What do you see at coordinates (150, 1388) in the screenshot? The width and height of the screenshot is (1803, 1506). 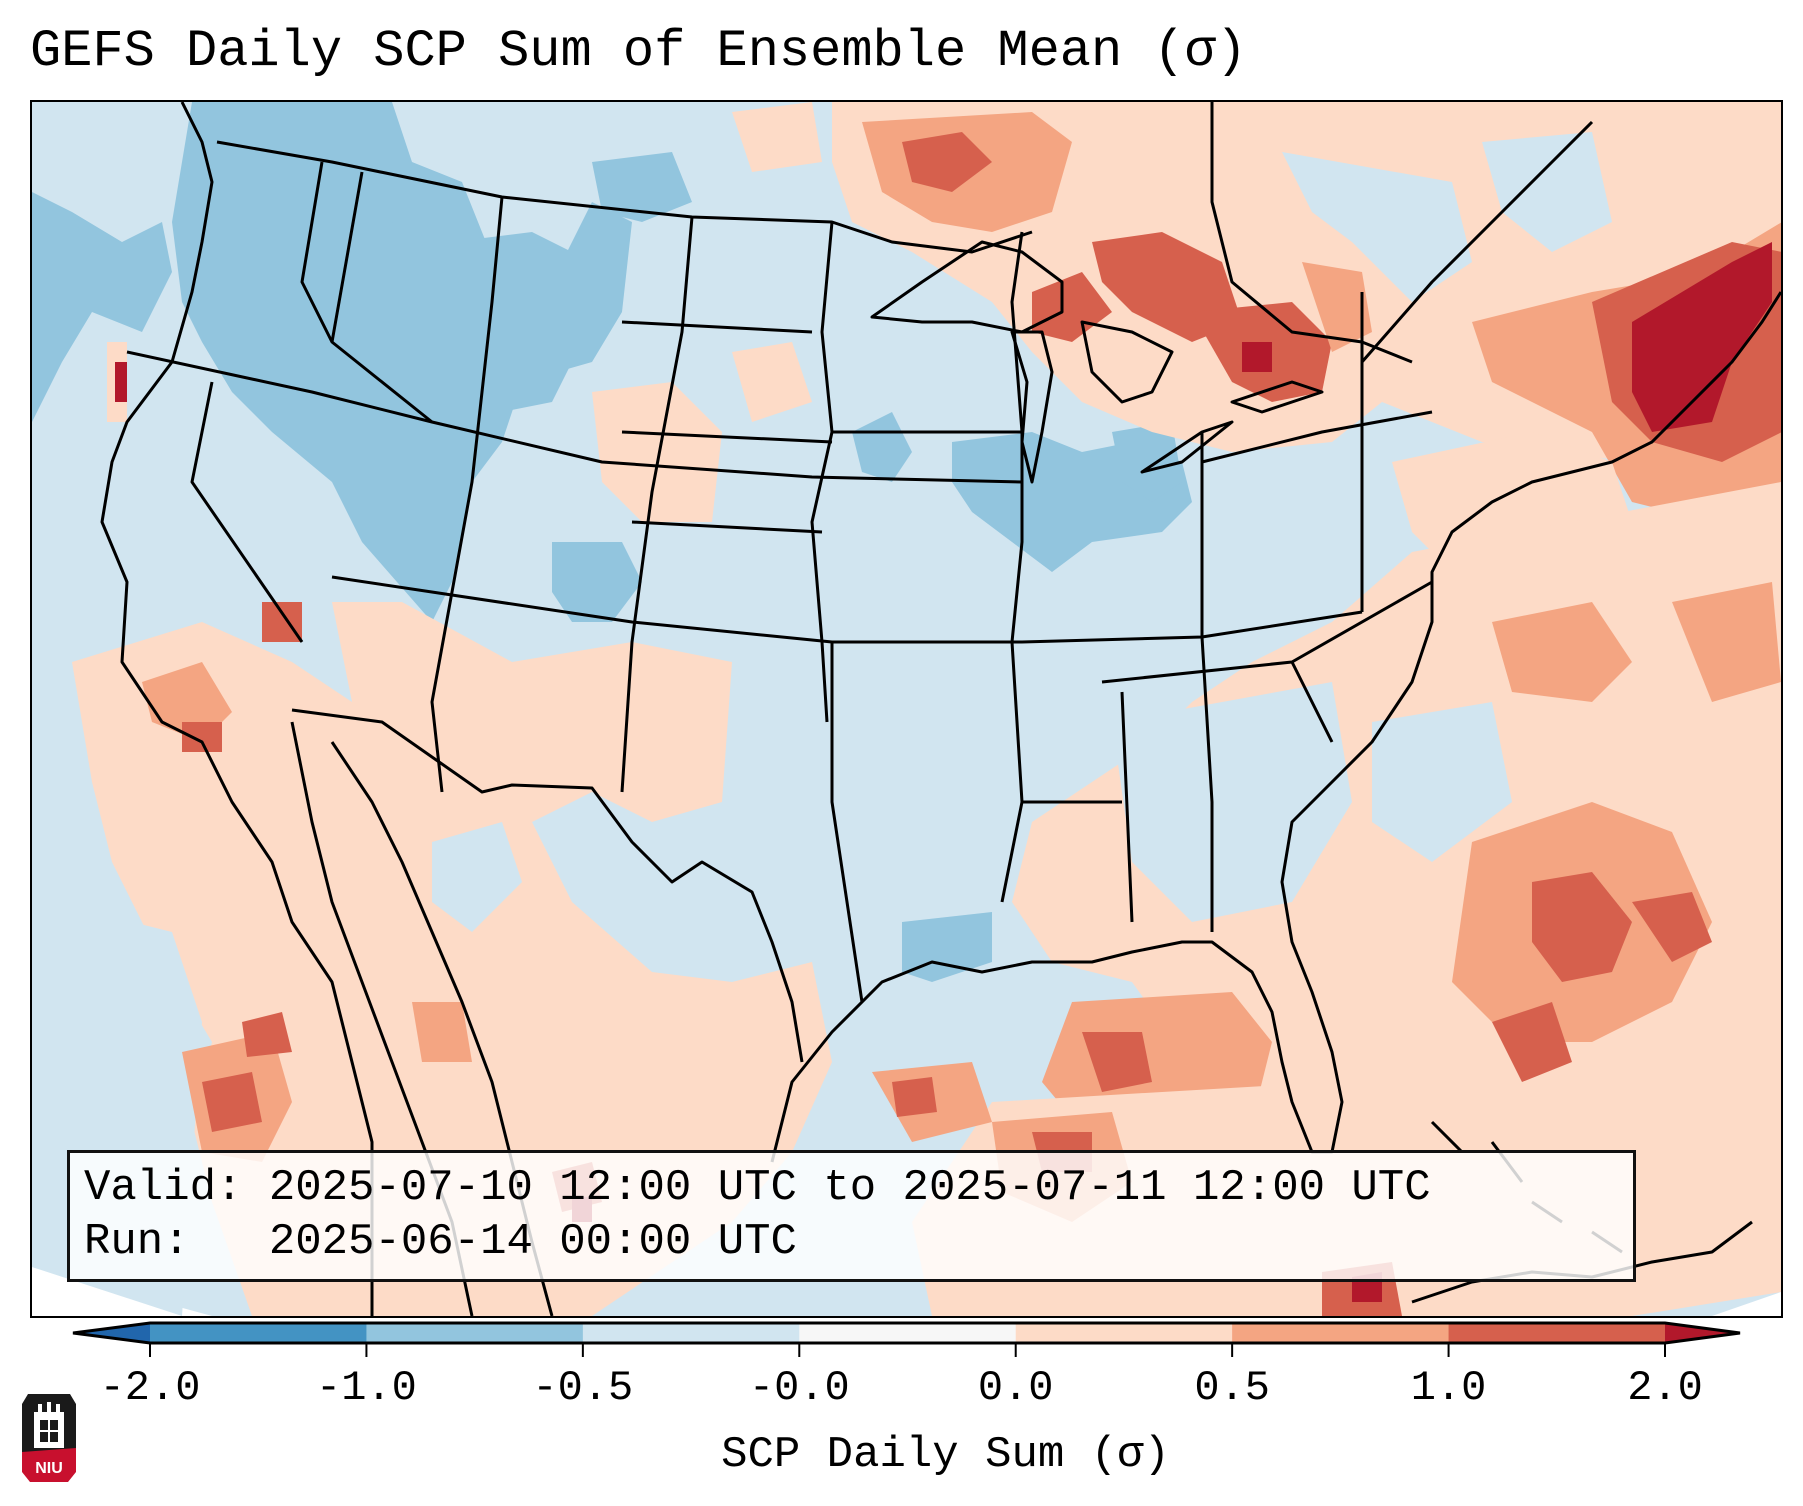 I see `colorbar-tick-label: -2.0` at bounding box center [150, 1388].